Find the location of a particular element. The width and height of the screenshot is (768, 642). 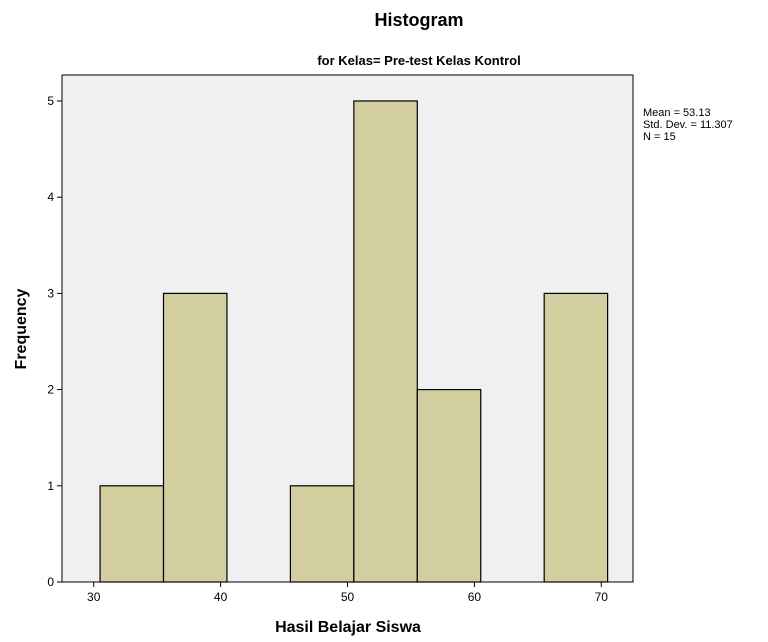

y-tick-label-4: 4 is located at coordinates (50, 197).